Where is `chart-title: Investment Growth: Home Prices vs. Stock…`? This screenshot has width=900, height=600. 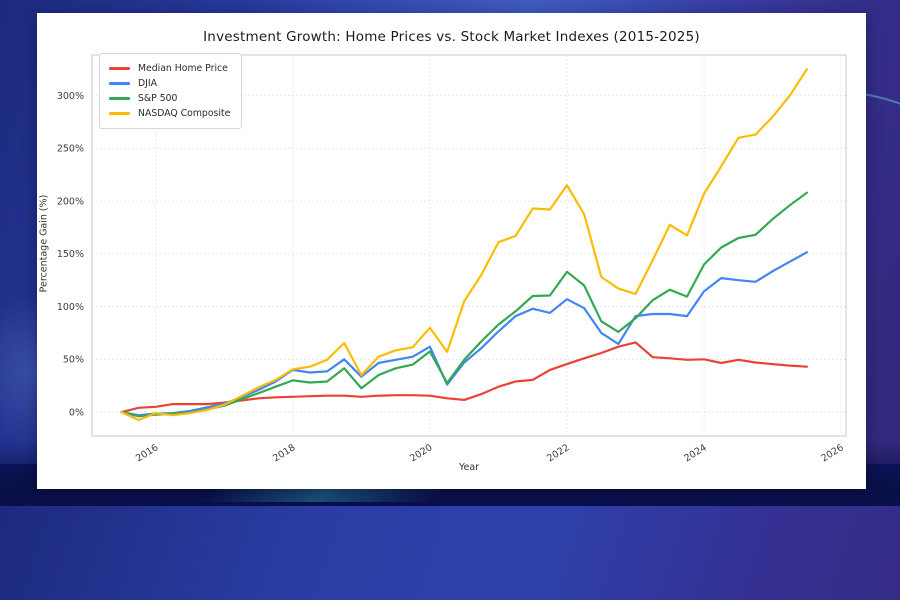
chart-title: Investment Growth: Home Prices vs. Stock… is located at coordinates (451, 37).